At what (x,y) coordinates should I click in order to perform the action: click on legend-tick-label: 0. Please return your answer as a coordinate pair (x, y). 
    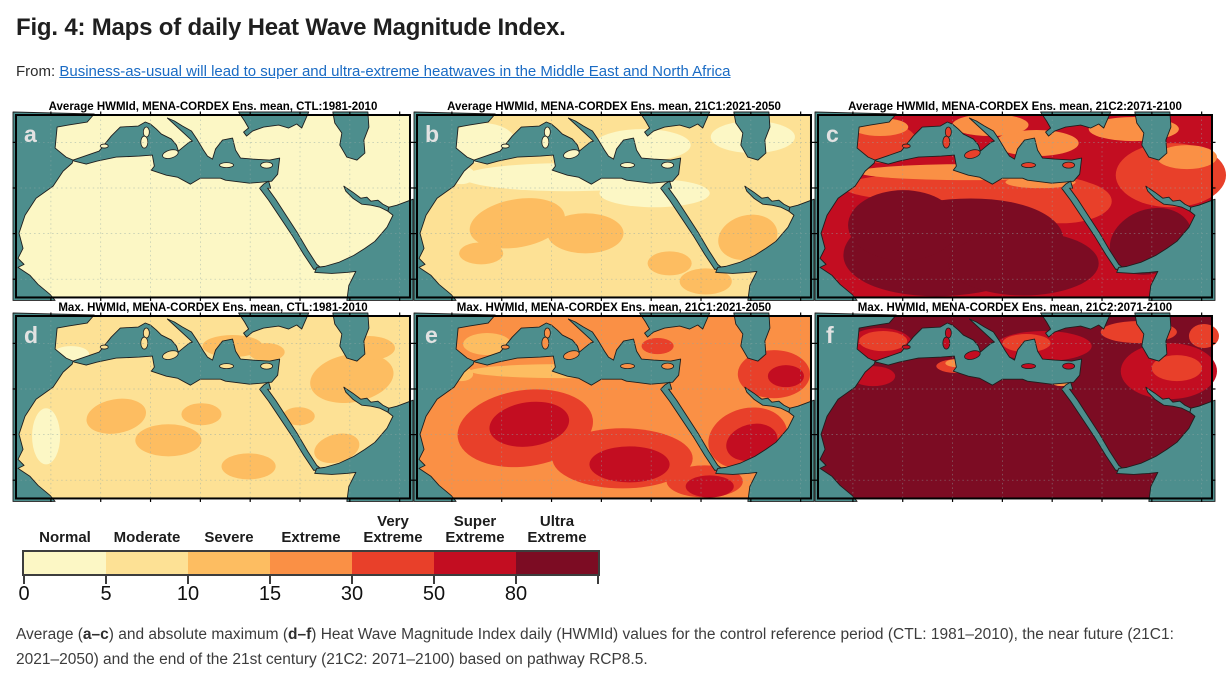
    Looking at the image, I should click on (24, 593).